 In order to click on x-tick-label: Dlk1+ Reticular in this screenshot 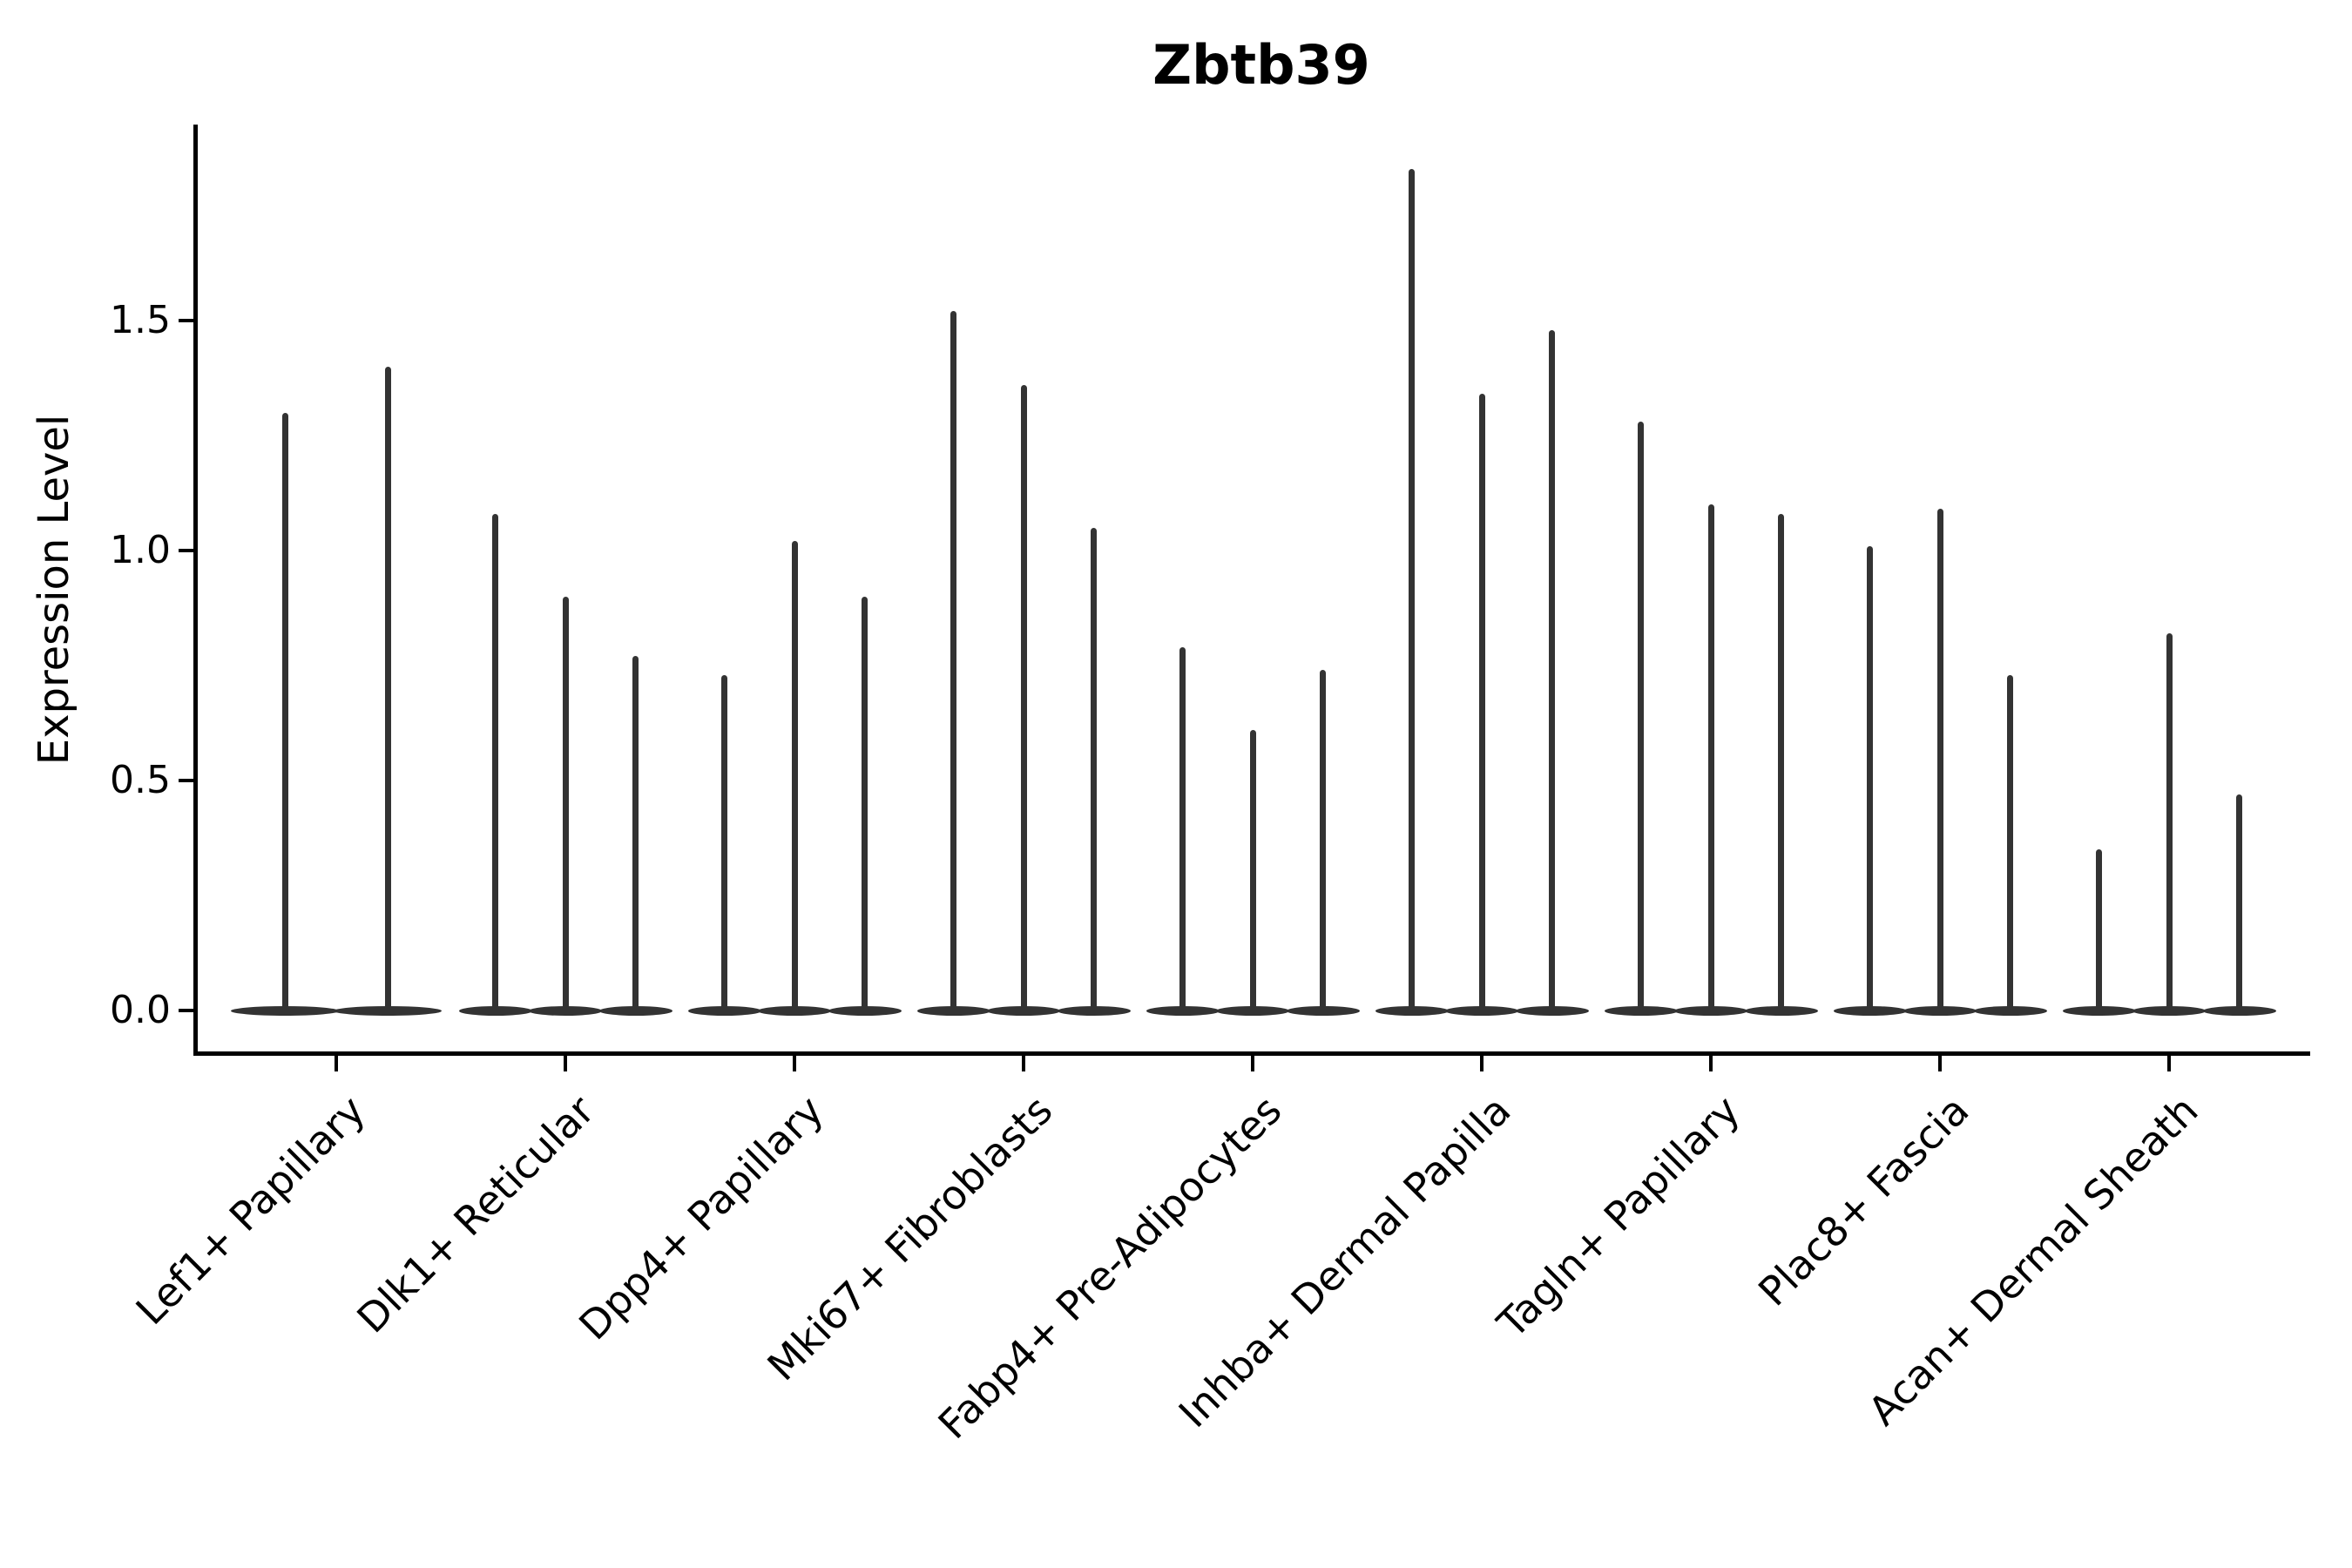, I will do `click(476, 1214)`.